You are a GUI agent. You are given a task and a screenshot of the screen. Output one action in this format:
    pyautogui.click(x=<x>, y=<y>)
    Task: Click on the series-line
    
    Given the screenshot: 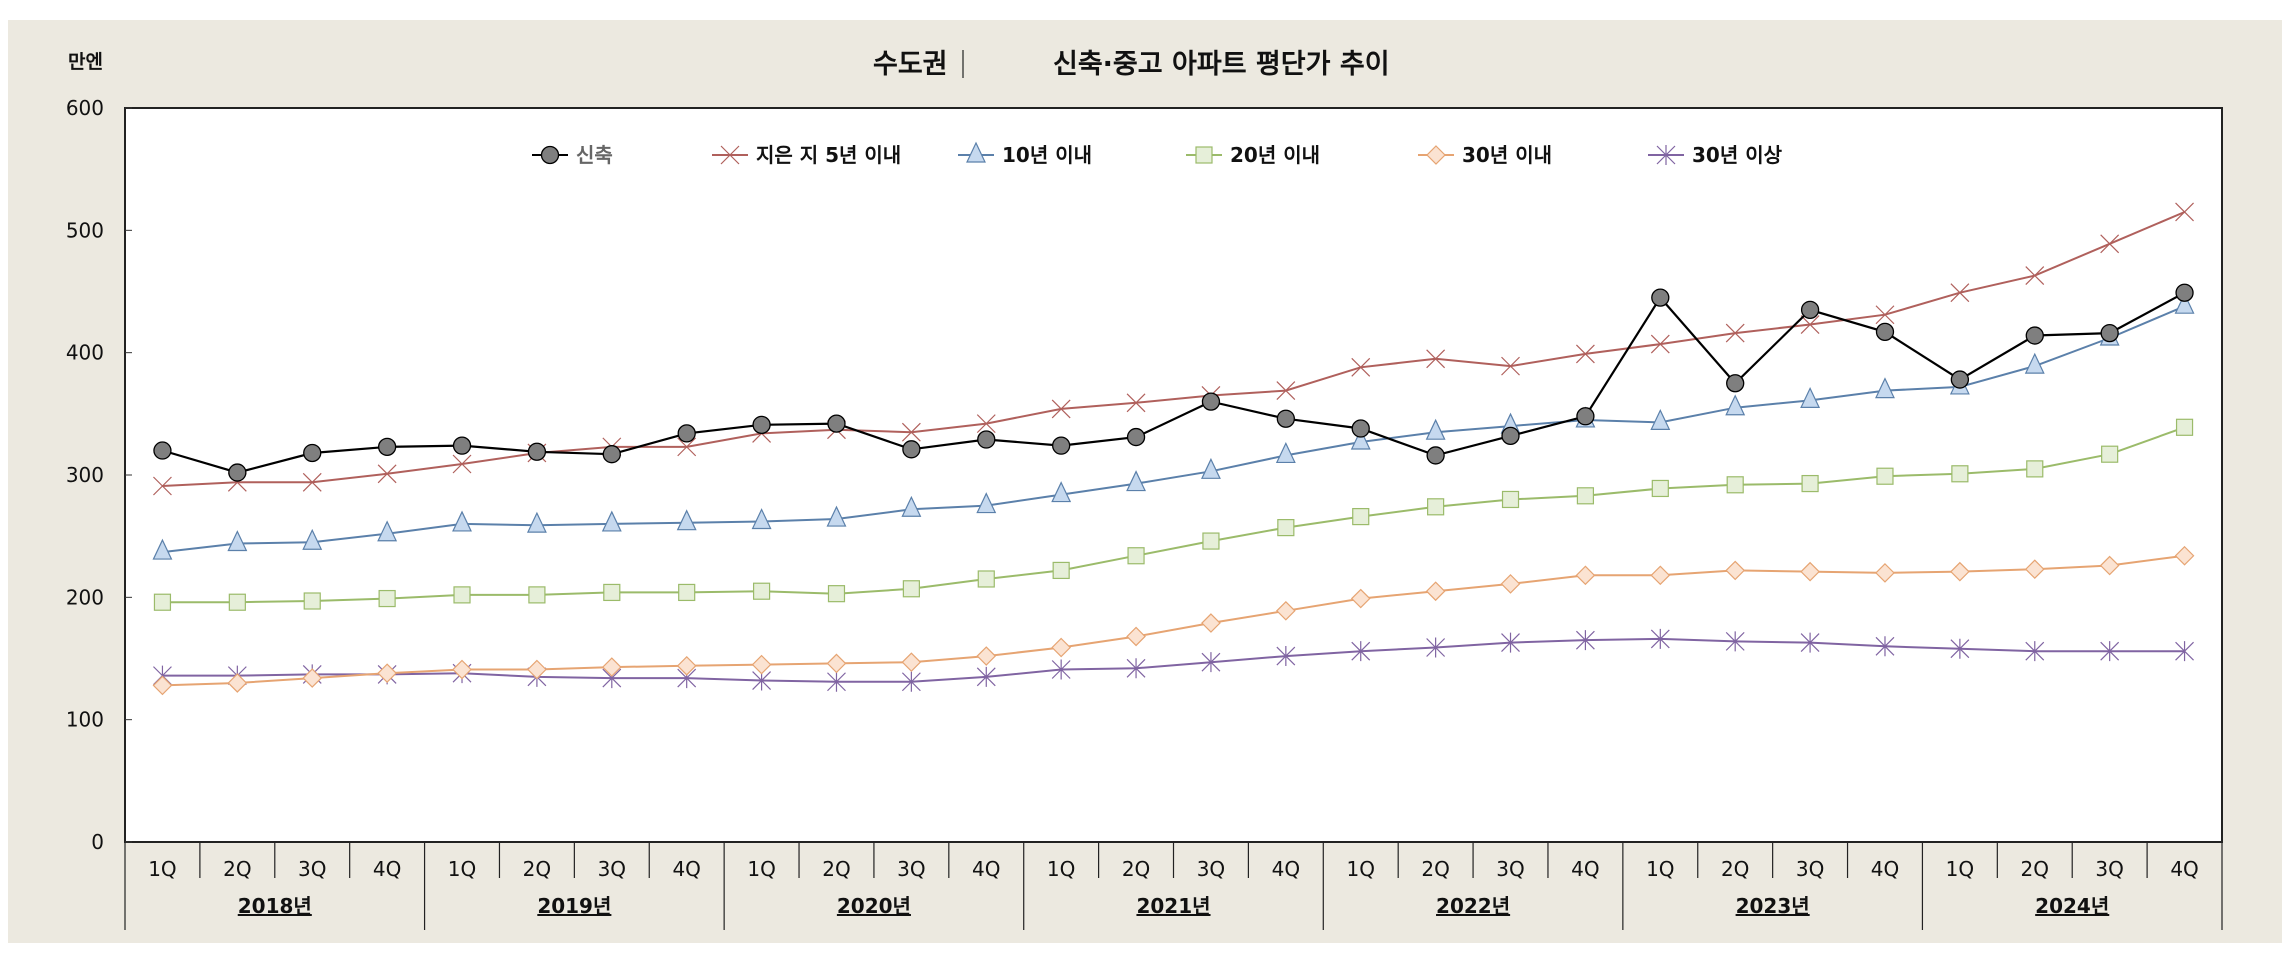 What is the action you would take?
    pyautogui.click(x=1173, y=660)
    